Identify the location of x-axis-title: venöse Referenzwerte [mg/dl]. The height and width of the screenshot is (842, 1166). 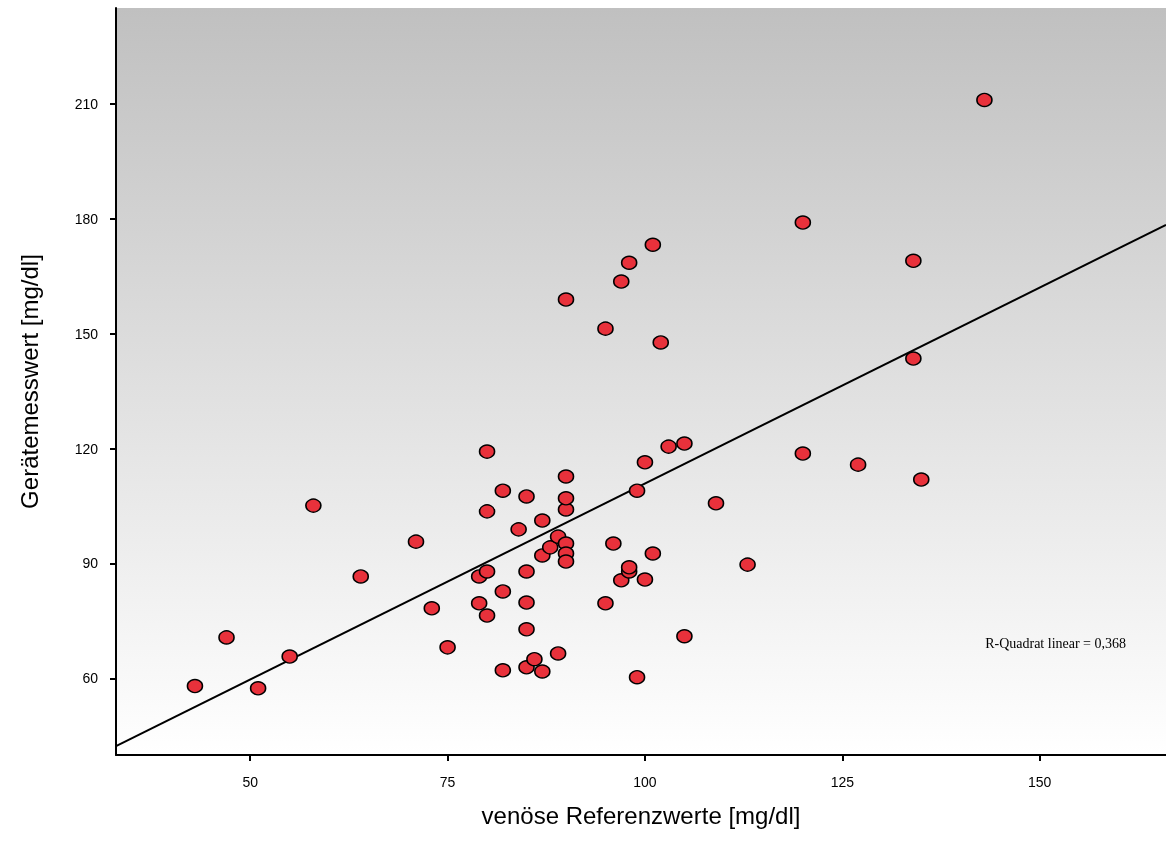
(641, 815).